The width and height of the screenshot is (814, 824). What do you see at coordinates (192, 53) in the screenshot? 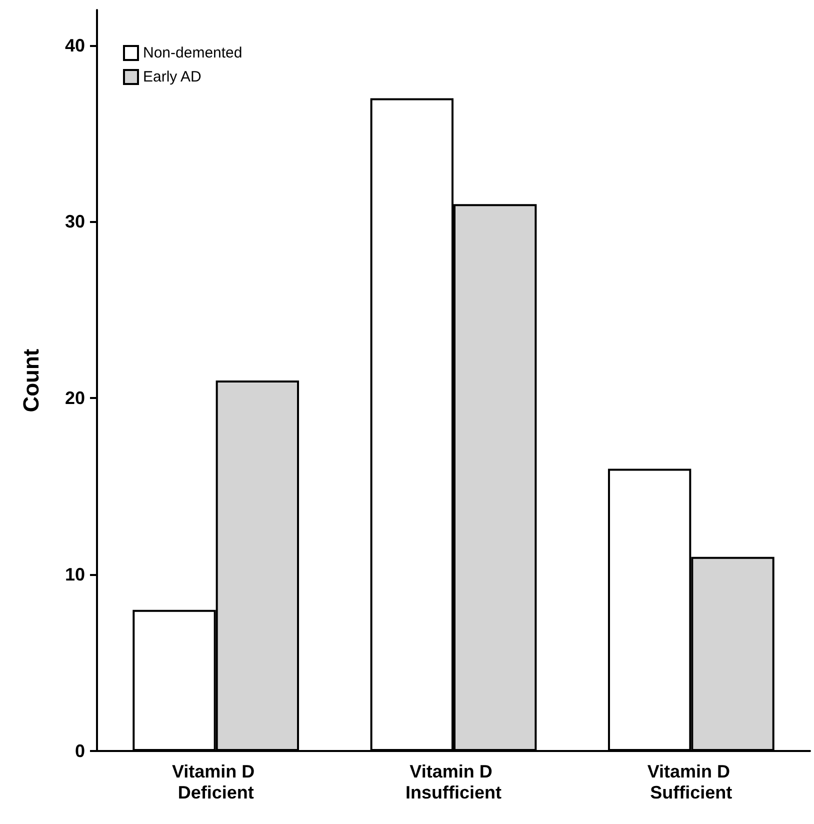
I see `legend-label: Non-demented` at bounding box center [192, 53].